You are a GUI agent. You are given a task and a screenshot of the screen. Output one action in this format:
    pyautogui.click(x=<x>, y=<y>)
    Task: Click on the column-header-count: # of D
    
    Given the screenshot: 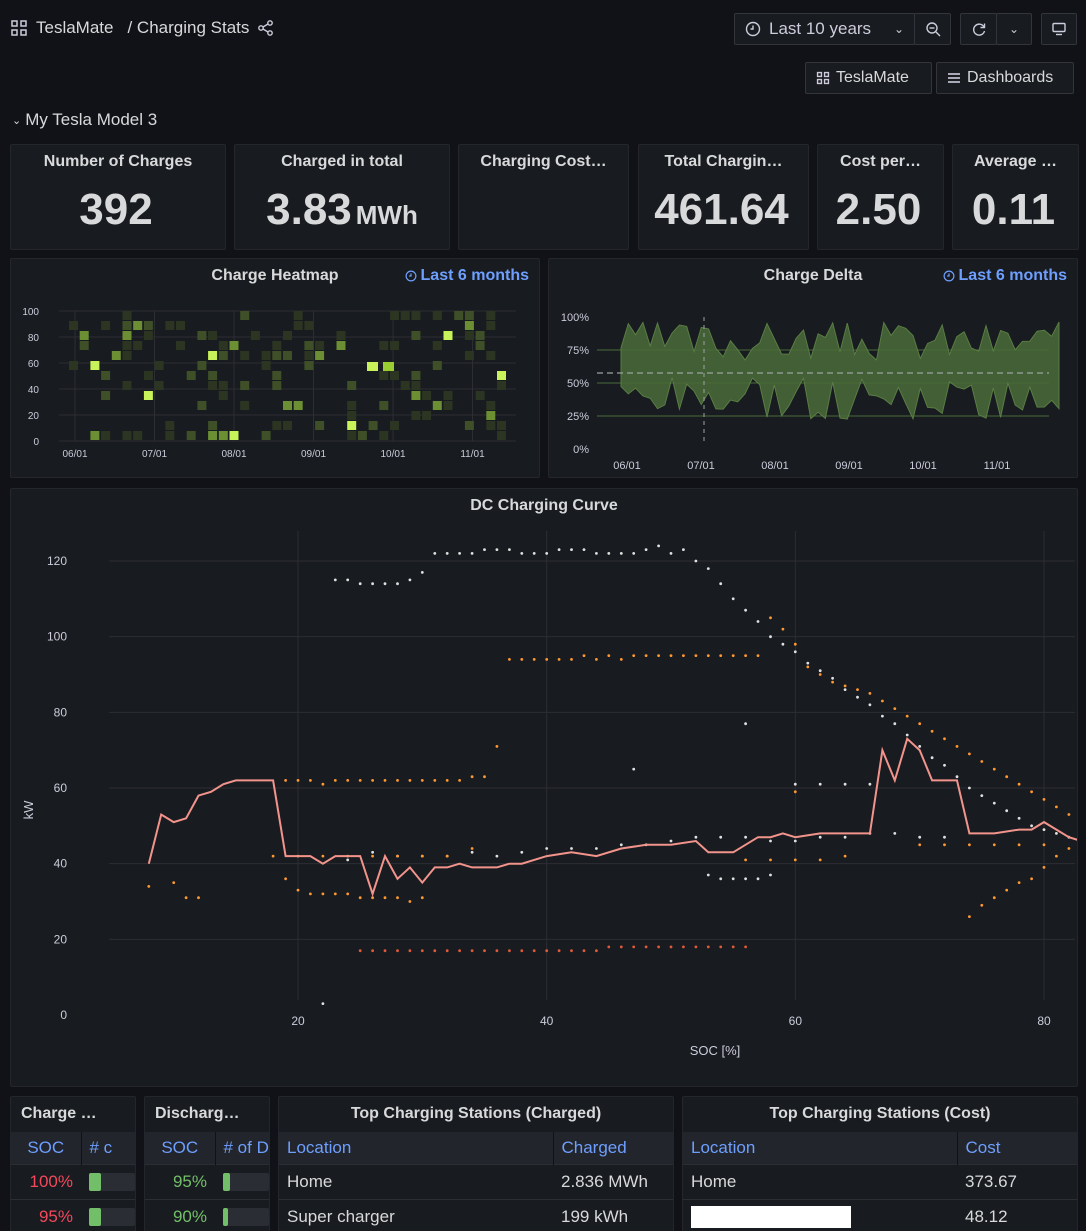 What is the action you would take?
    pyautogui.click(x=242, y=1148)
    